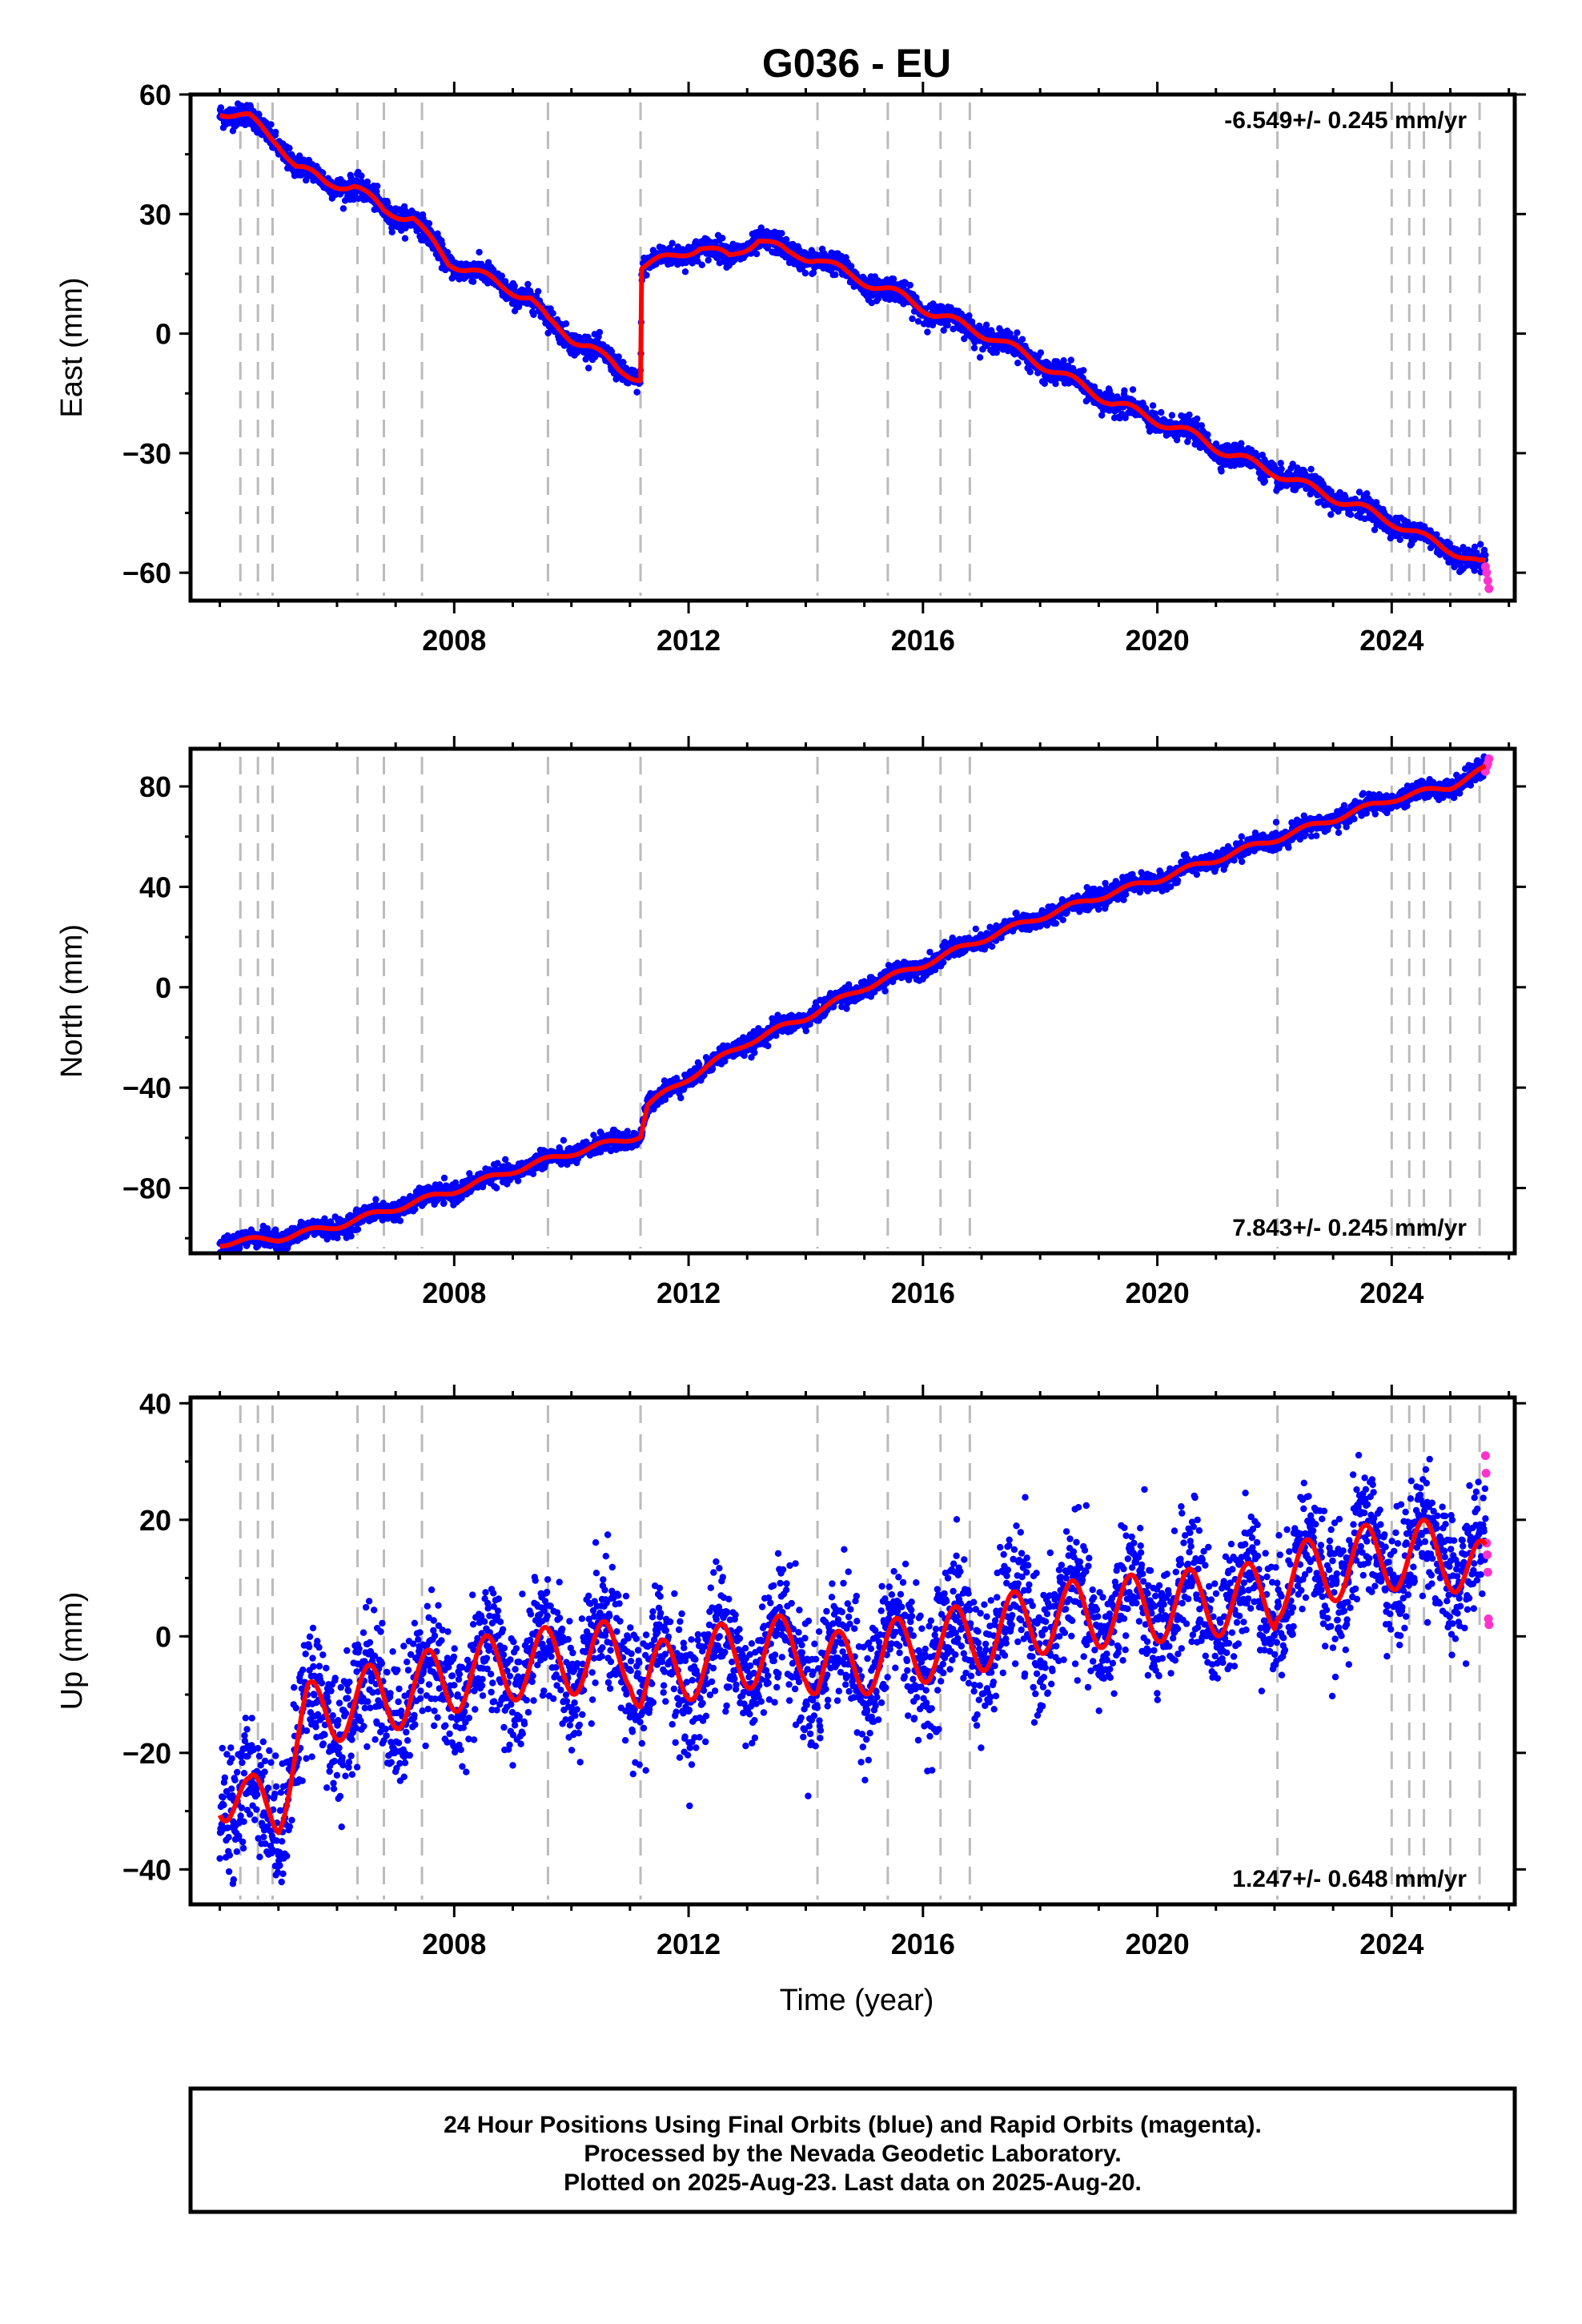  Describe the element at coordinates (856, 63) in the screenshot. I see `page-title: G036 - EU` at that location.